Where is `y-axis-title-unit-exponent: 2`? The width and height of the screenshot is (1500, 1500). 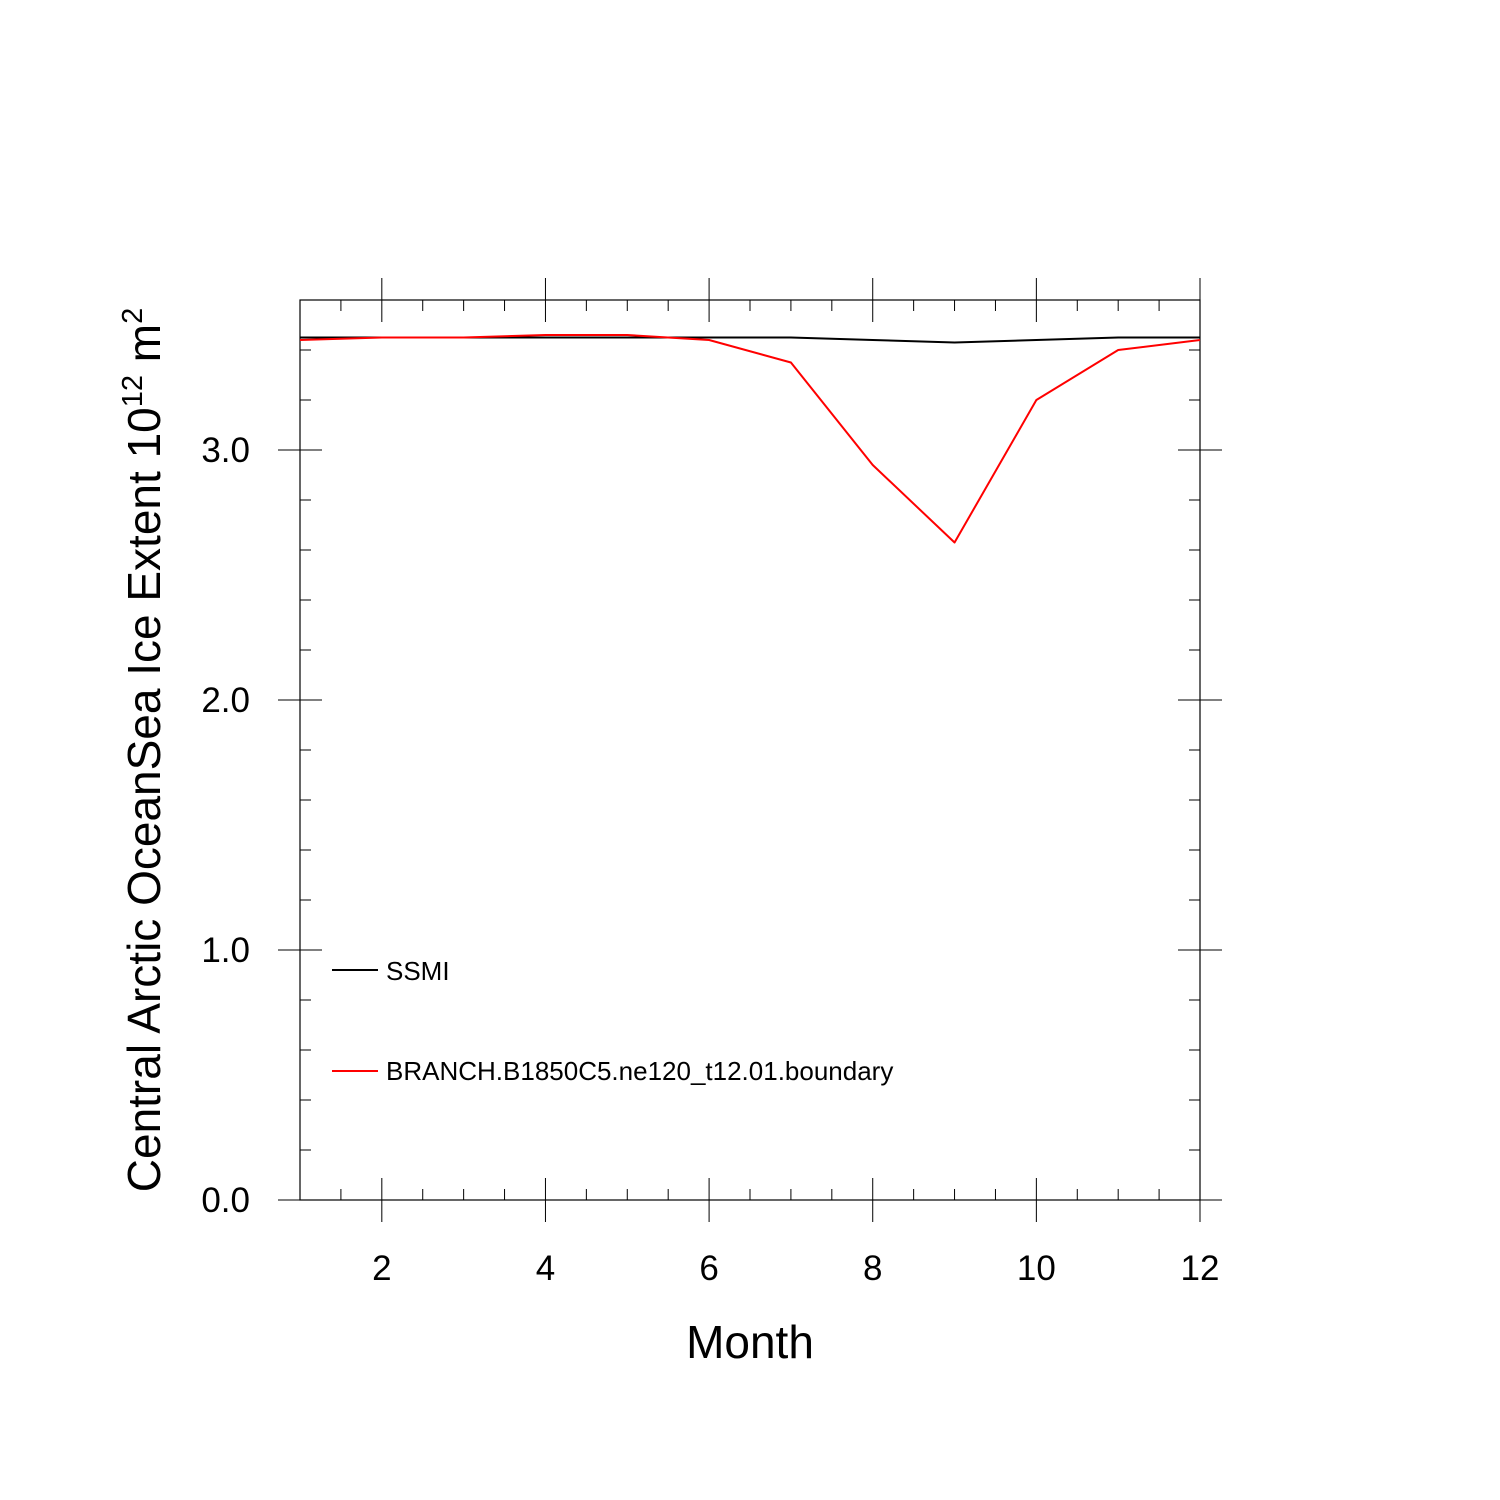
y-axis-title-unit-exponent: 2 is located at coordinates (133, 316).